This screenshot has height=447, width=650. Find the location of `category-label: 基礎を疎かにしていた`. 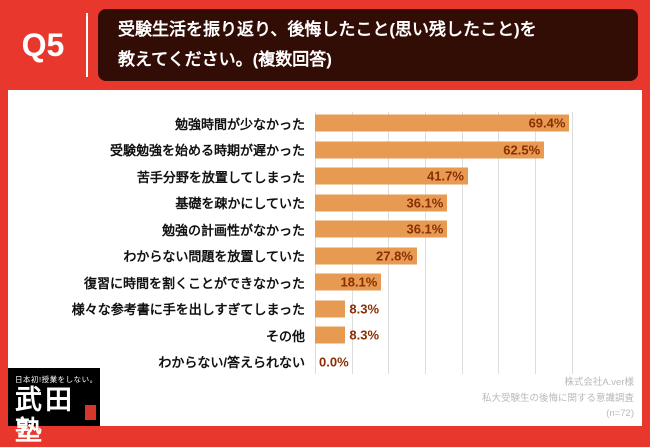

category-label: 基礎を疎かにしていた is located at coordinates (240, 204).